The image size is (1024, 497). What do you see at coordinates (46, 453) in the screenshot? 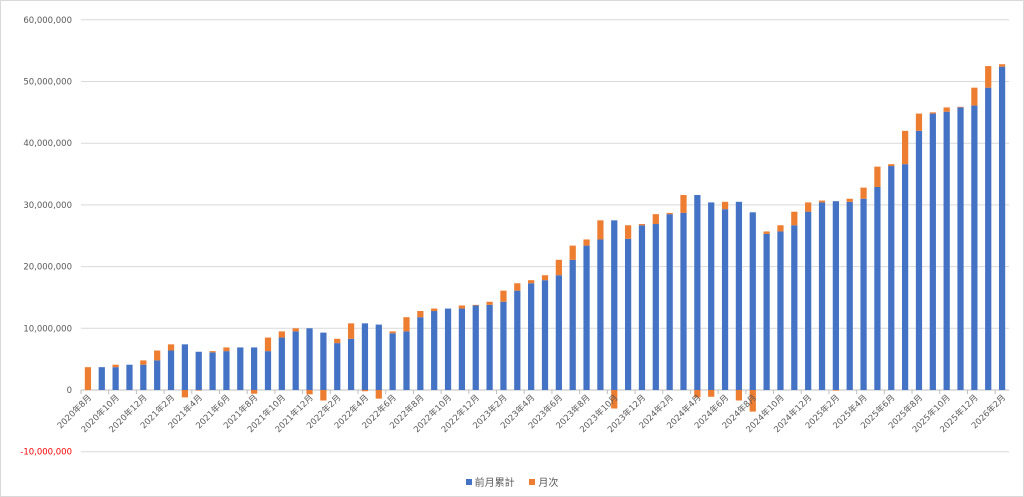
I see `y-tick-label: -10,000,000` at bounding box center [46, 453].